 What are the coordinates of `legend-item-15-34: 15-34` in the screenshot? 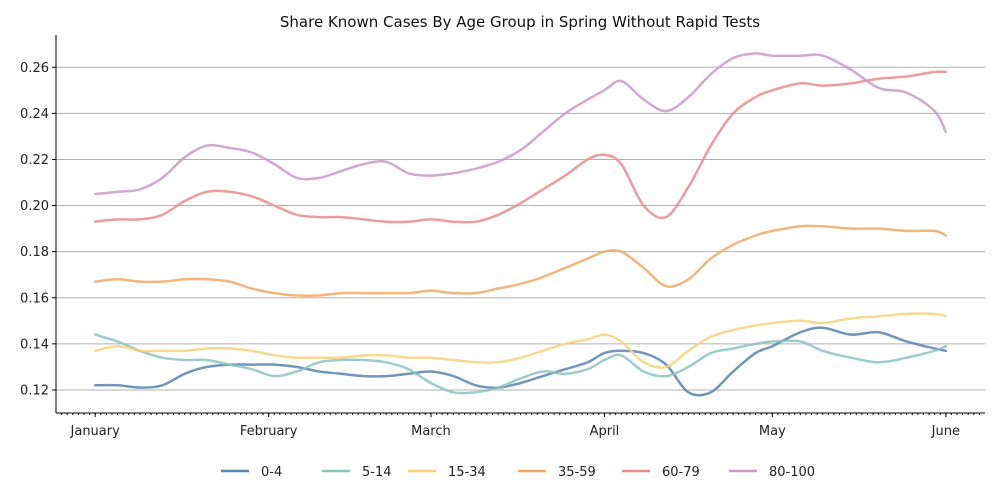 It's located at (447, 472).